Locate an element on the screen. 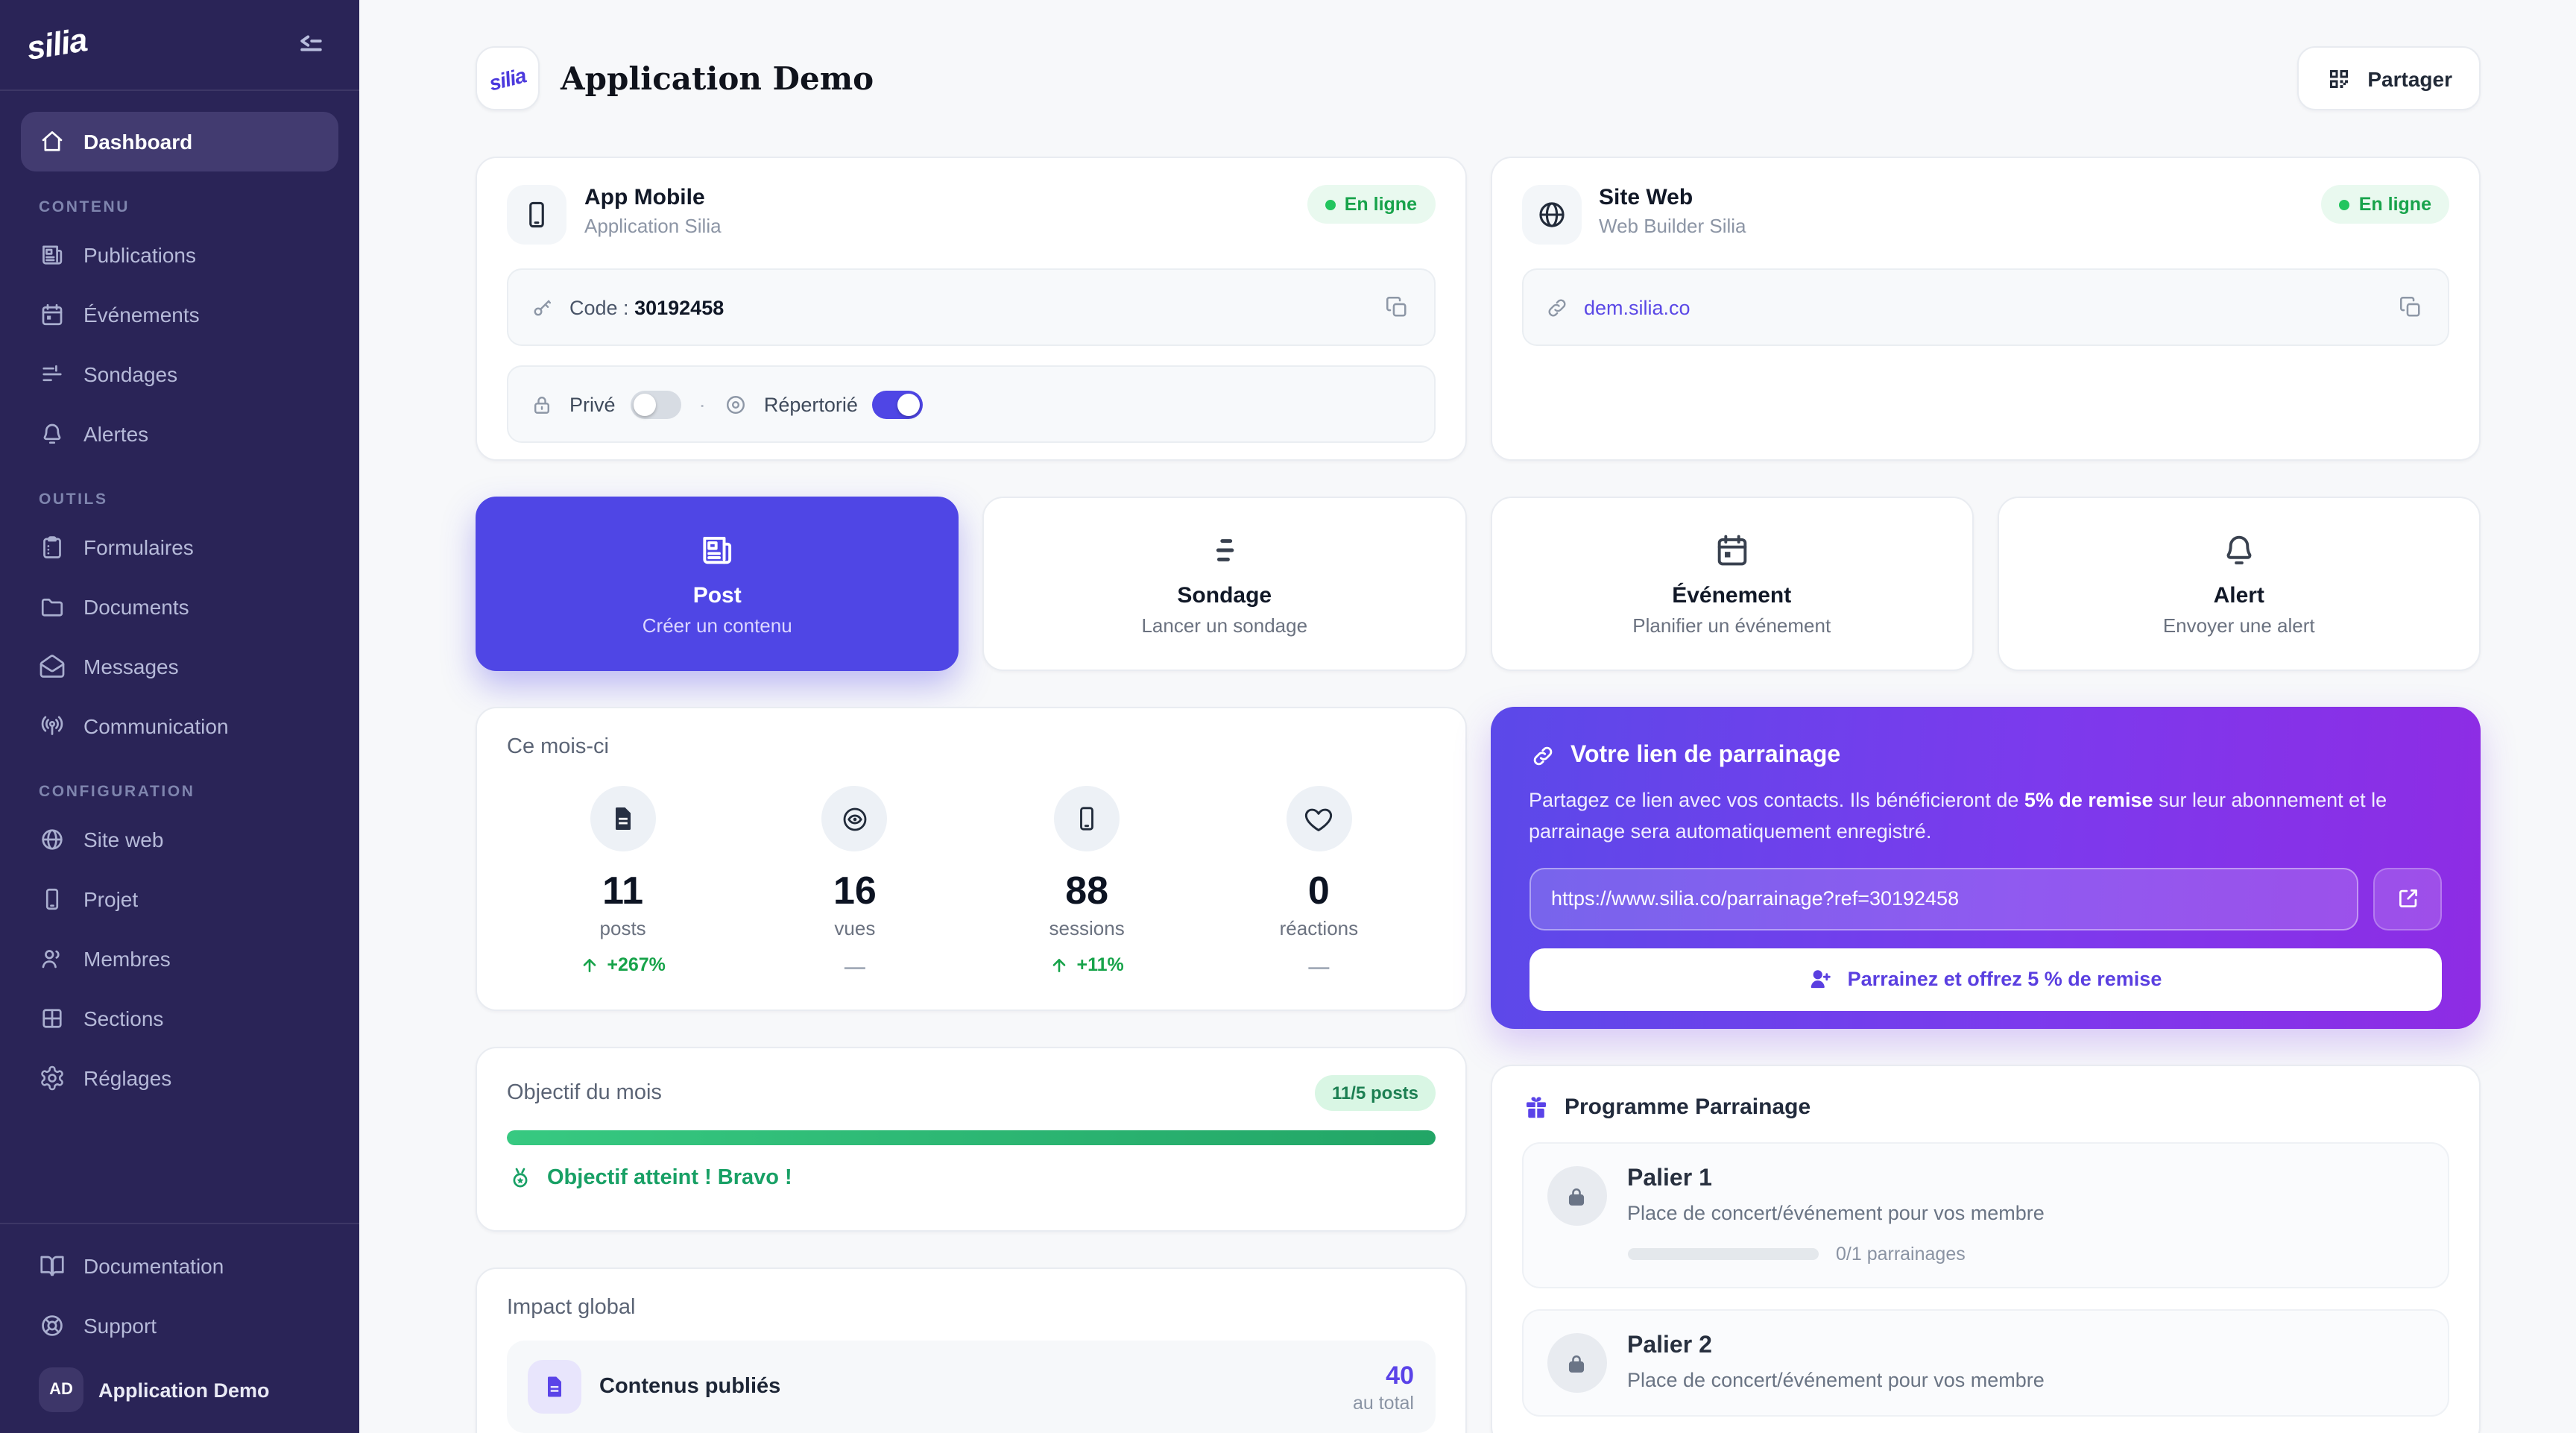 The height and width of the screenshot is (1433, 2576). goal-title: Objectif du mois is located at coordinates (585, 1093).